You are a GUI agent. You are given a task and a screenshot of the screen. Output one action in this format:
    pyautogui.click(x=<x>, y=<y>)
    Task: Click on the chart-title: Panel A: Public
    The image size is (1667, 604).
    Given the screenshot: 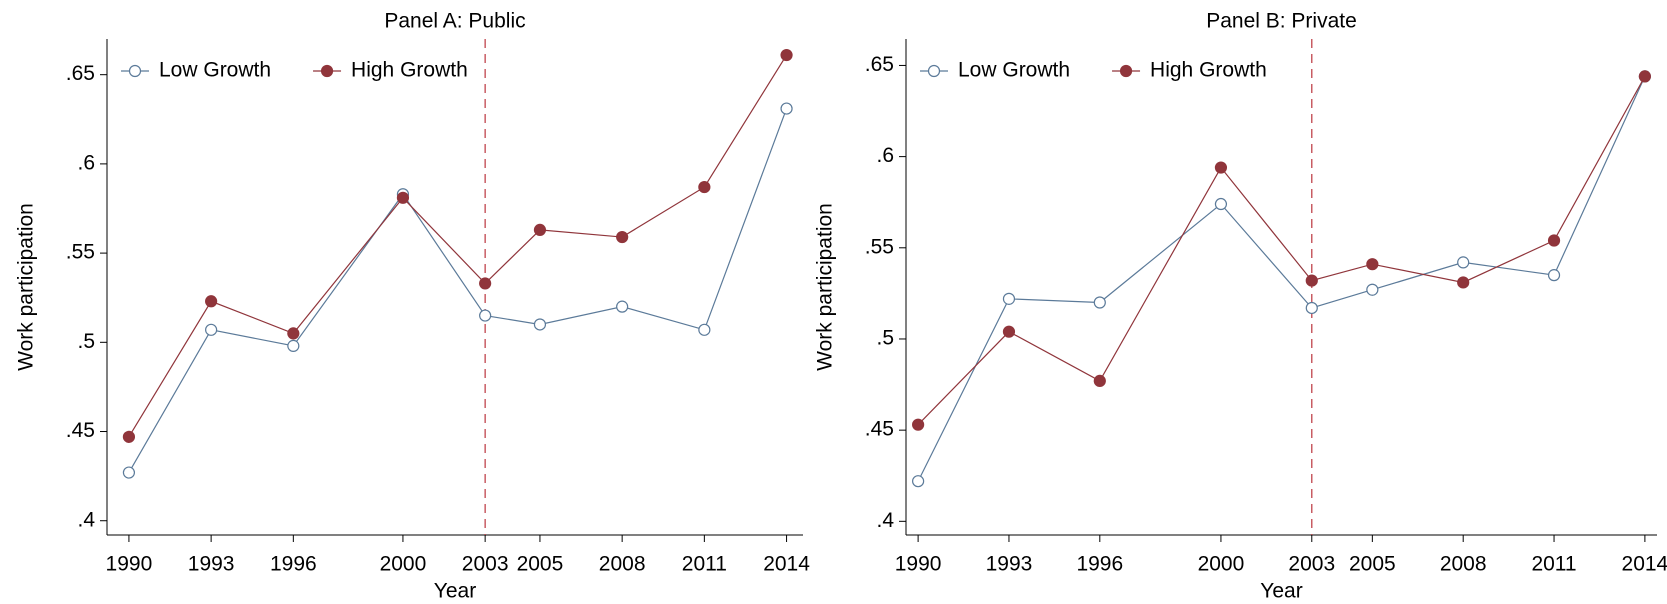 What is the action you would take?
    pyautogui.click(x=454, y=21)
    